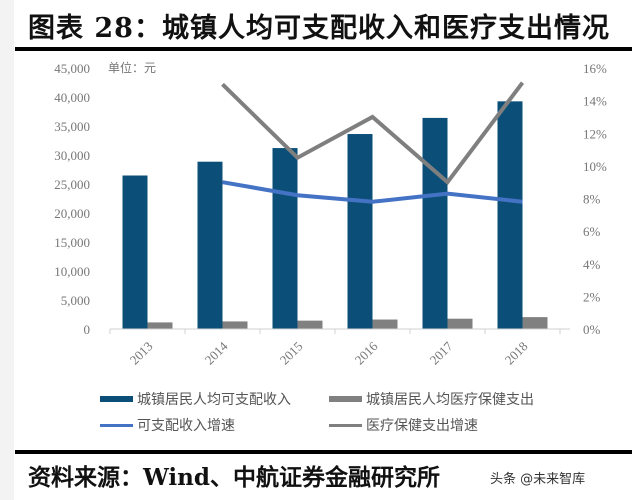 Image resolution: width=632 pixels, height=500 pixels. I want to click on bottom-rule, so click(323, 452).